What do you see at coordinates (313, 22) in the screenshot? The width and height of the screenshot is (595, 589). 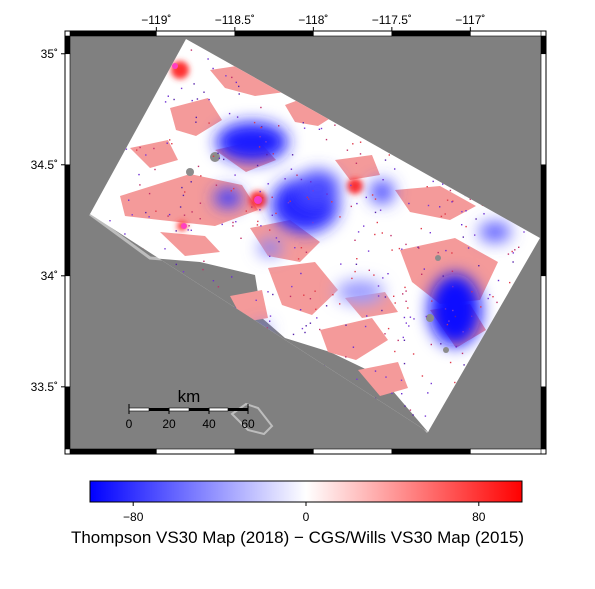 I see `longitude-axis-labels: −119˚ −118.5˚ −118˚ −117.5˚ −117˚` at bounding box center [313, 22].